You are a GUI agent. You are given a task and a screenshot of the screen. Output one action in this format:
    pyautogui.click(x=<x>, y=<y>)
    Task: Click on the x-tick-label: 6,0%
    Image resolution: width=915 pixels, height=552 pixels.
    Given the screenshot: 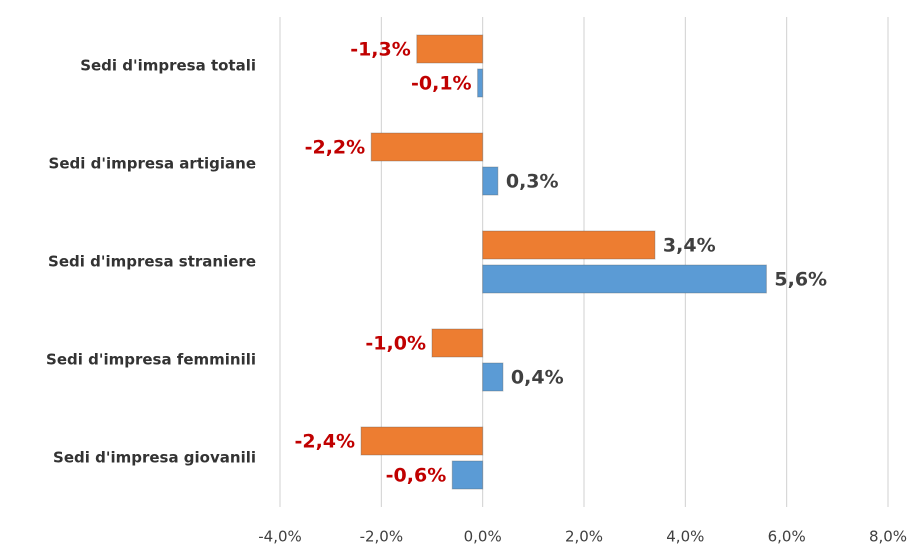 What is the action you would take?
    pyautogui.click(x=787, y=537)
    